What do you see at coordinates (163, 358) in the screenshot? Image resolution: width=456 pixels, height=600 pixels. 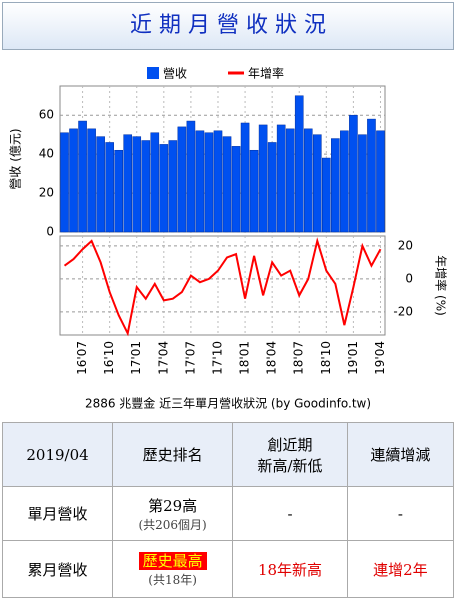 I see `x-tick-label: 17'04` at bounding box center [163, 358].